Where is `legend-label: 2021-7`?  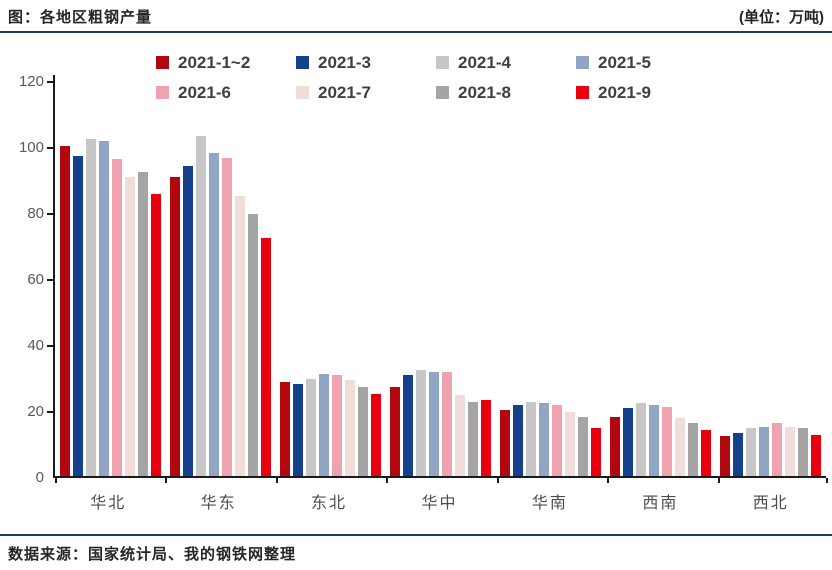 legend-label: 2021-7 is located at coordinates (344, 92).